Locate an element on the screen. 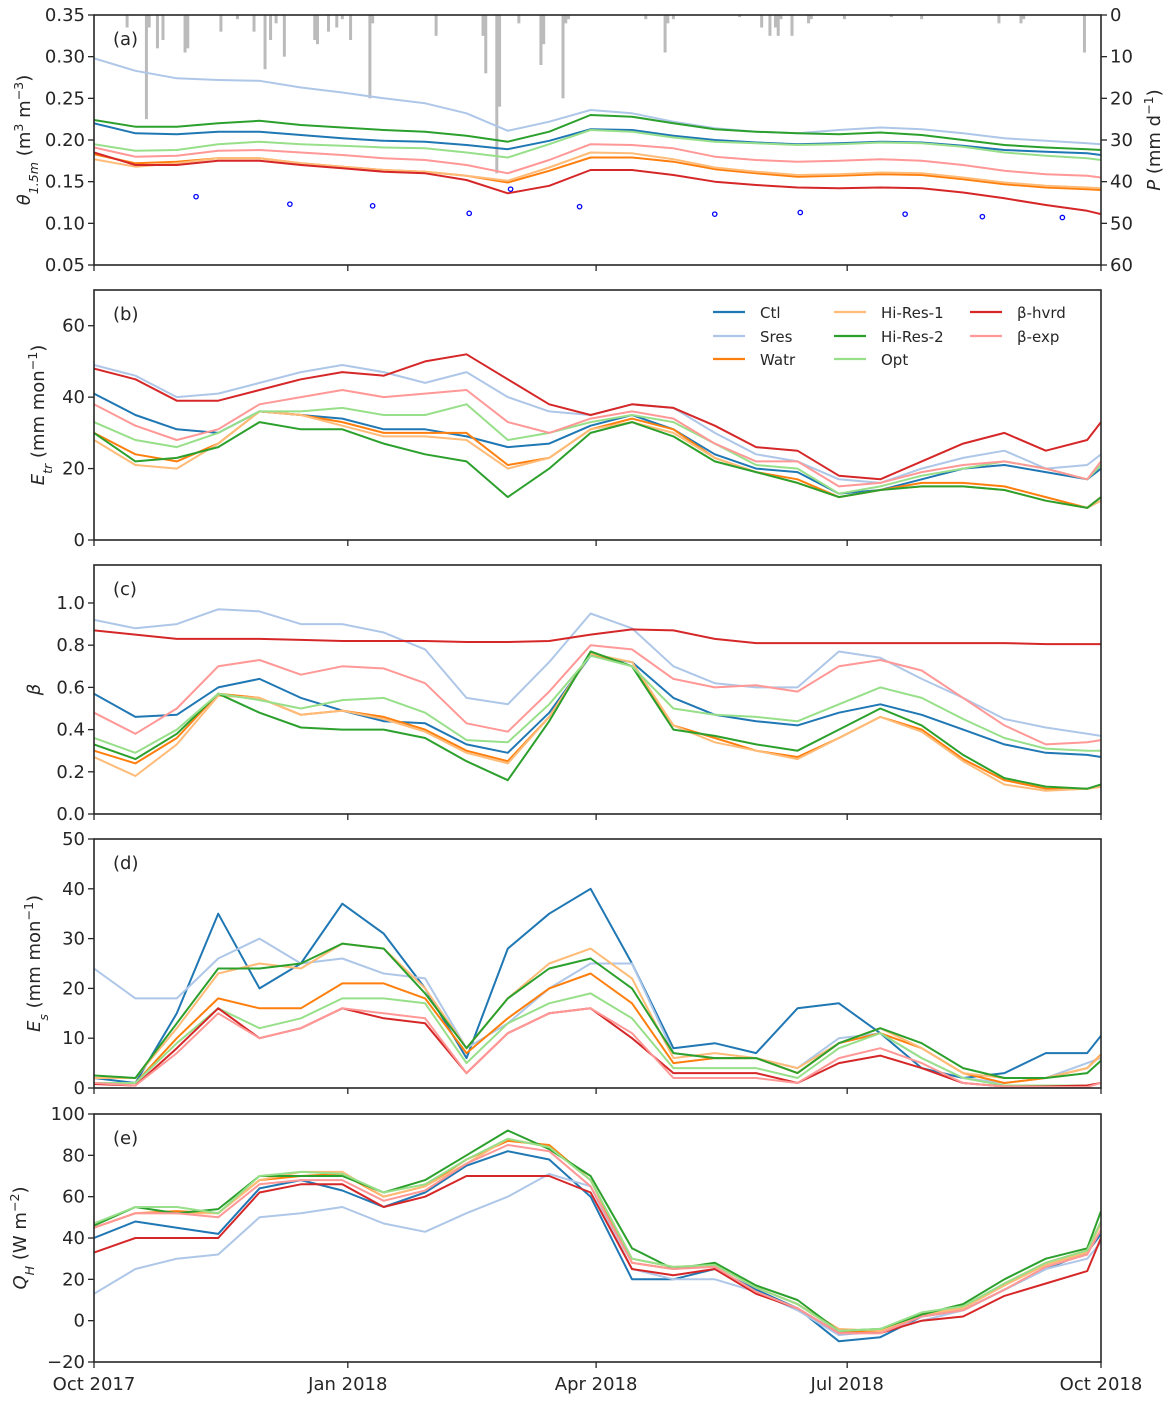 The height and width of the screenshot is (1403, 1172). x-tick-label: Jan 2018 is located at coordinates (347, 1384).